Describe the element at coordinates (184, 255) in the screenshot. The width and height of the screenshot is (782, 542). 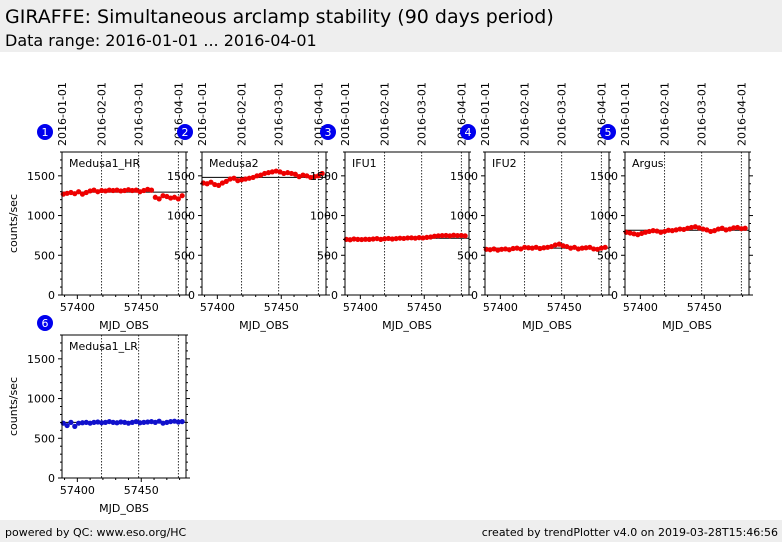
I see `panel-2-y-tick-label: 500` at that location.